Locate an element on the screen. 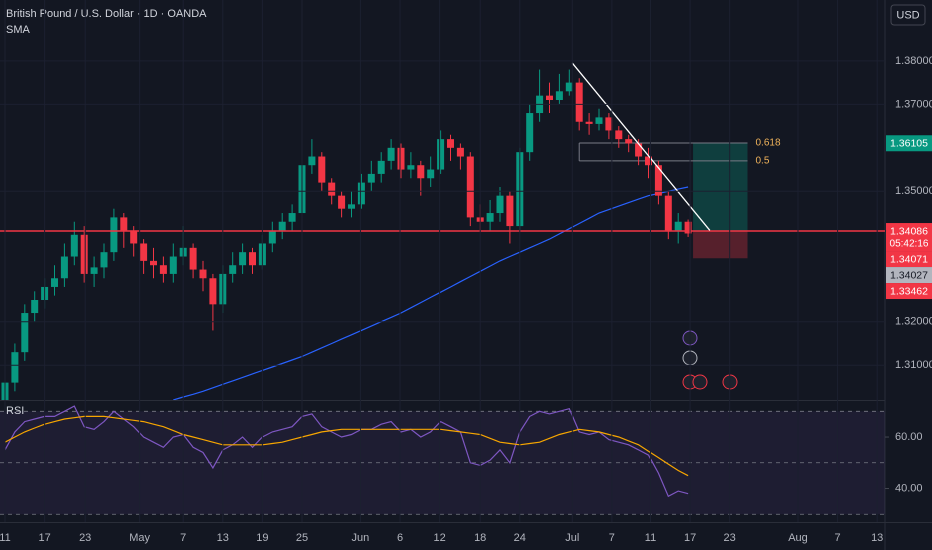  trend-line is located at coordinates (641, 146).